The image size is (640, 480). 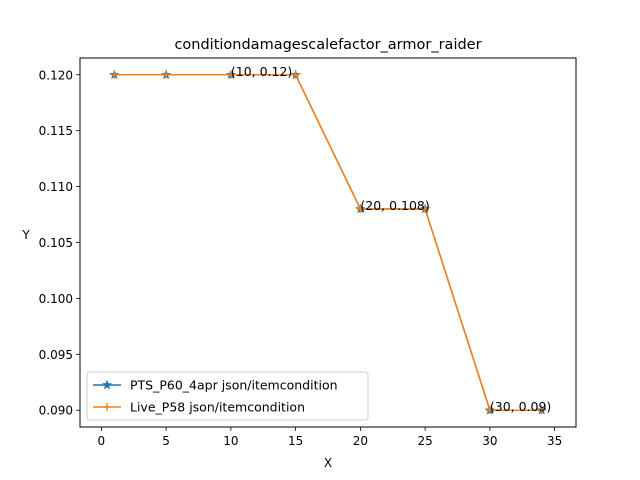 I want to click on legend-box, so click(x=227, y=396).